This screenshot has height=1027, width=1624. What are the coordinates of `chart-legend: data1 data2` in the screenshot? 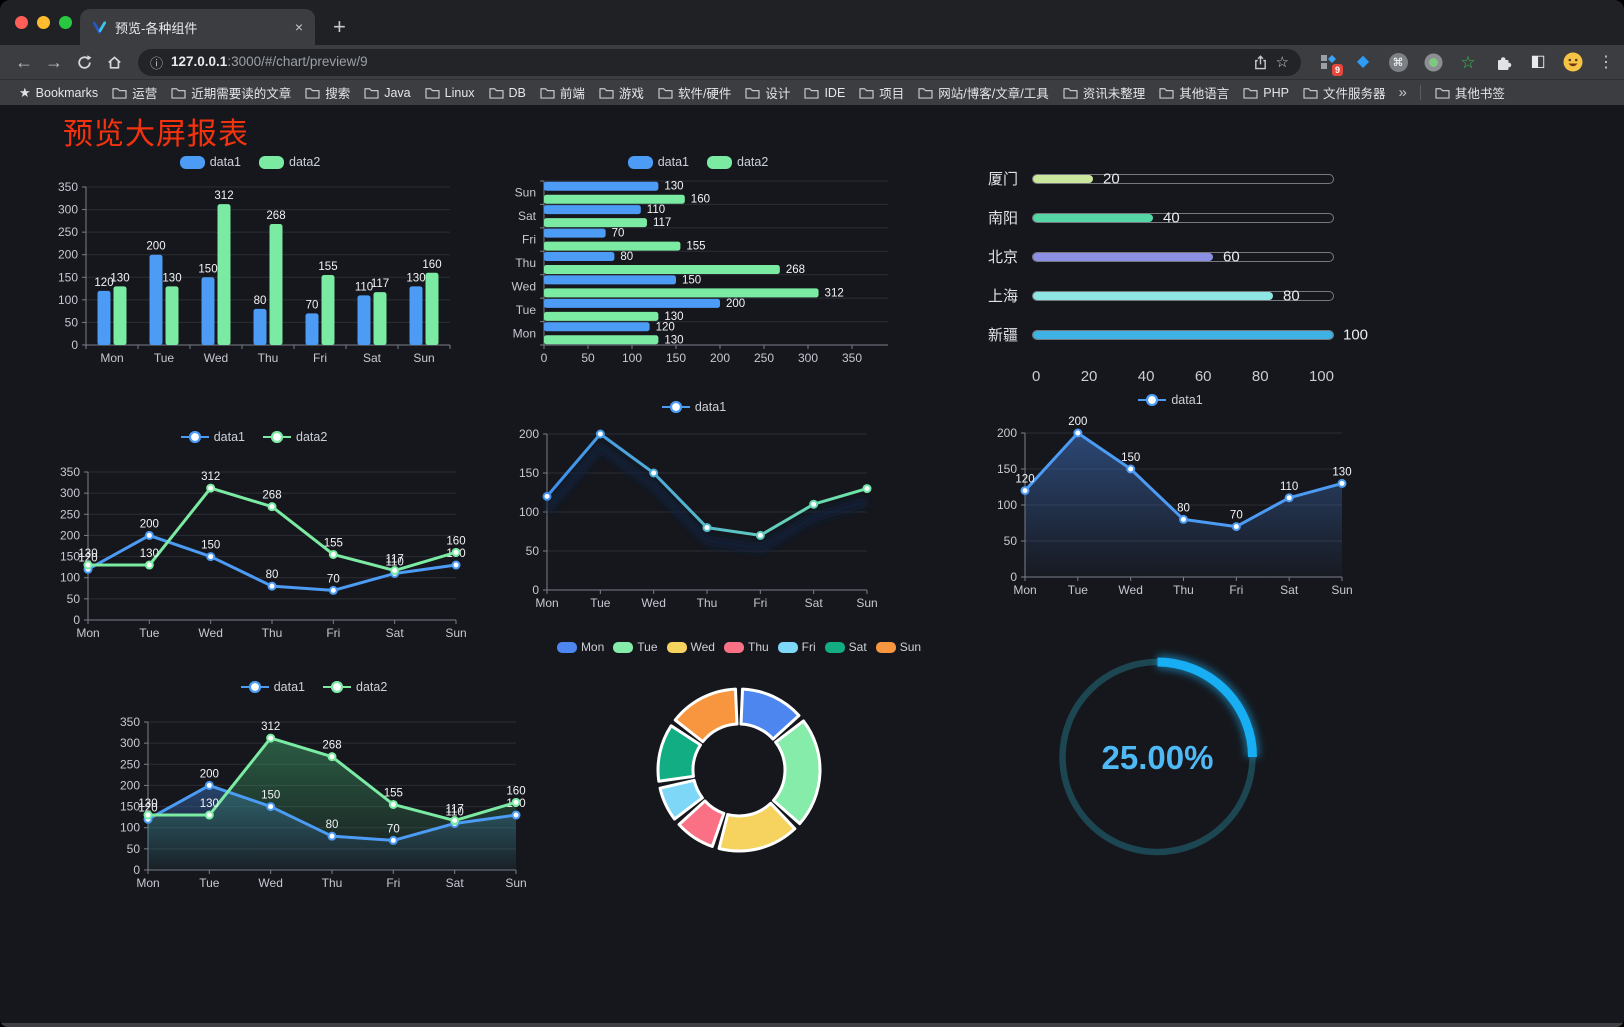 It's located at (250, 162).